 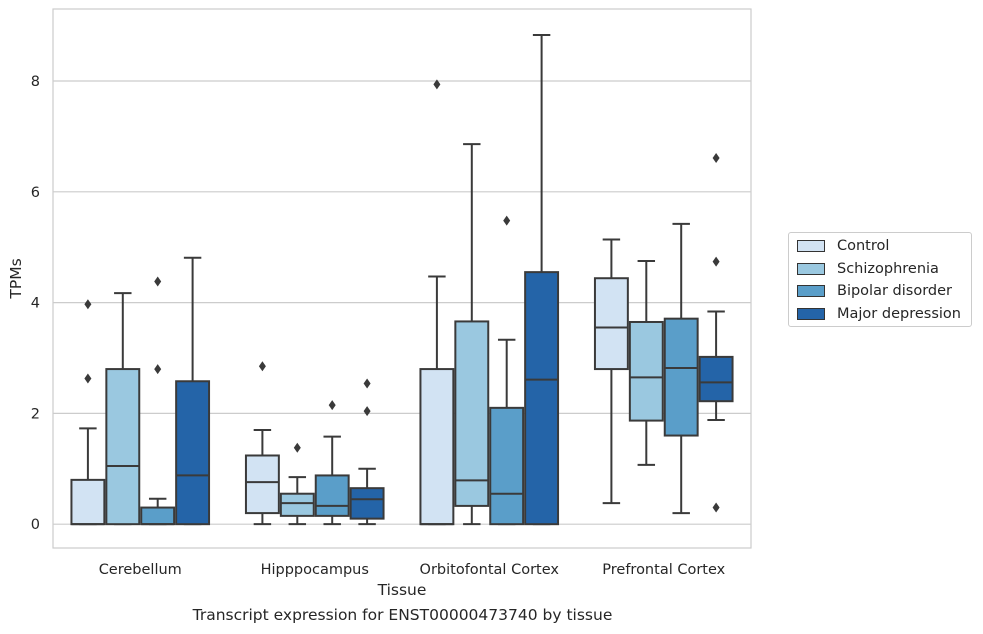 What do you see at coordinates (863, 246) in the screenshot?
I see `legend-label: Control` at bounding box center [863, 246].